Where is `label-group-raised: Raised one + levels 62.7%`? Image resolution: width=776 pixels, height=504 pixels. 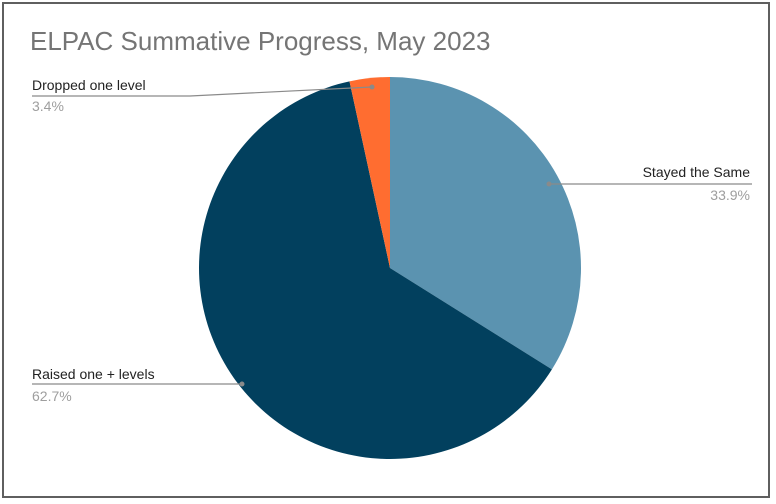 label-group-raised: Raised one + levels 62.7% is located at coordinates (138, 385).